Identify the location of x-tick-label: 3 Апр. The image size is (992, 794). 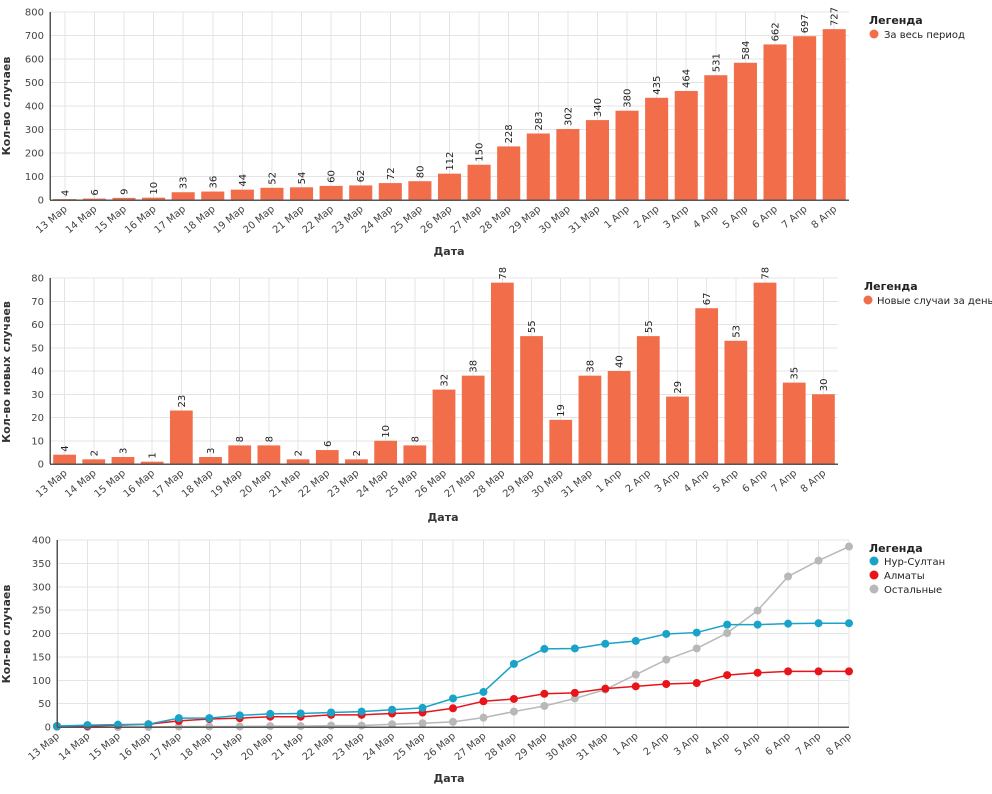
(687, 744).